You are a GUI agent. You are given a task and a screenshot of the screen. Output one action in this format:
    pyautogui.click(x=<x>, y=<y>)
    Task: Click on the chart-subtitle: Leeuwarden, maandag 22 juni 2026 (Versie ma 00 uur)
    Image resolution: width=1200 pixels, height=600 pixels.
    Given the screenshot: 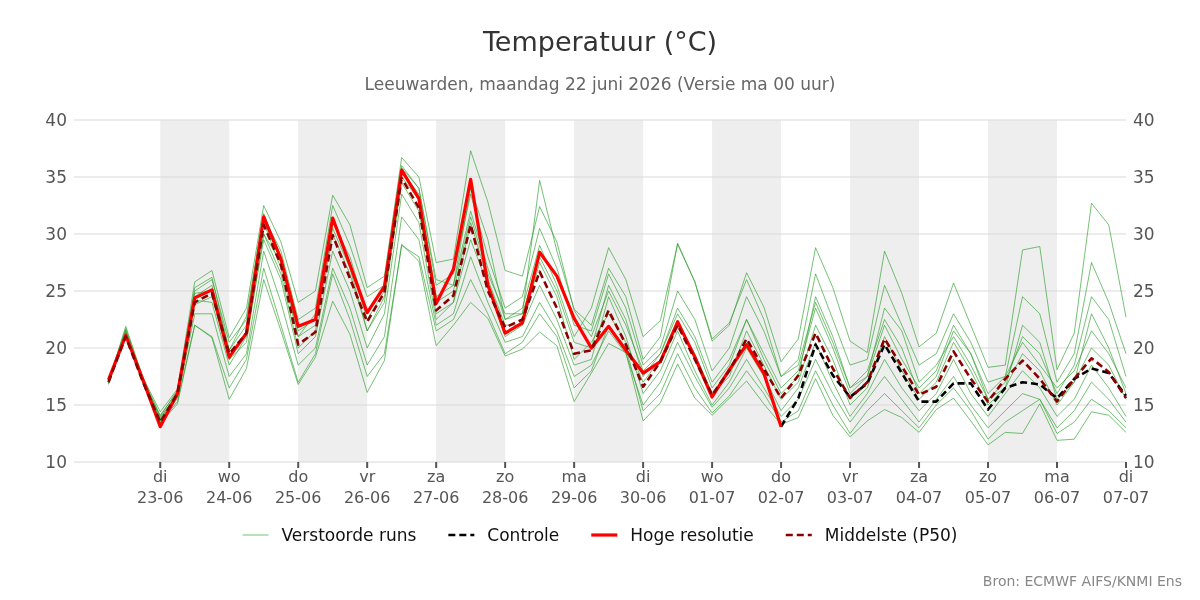 What is the action you would take?
    pyautogui.click(x=600, y=84)
    